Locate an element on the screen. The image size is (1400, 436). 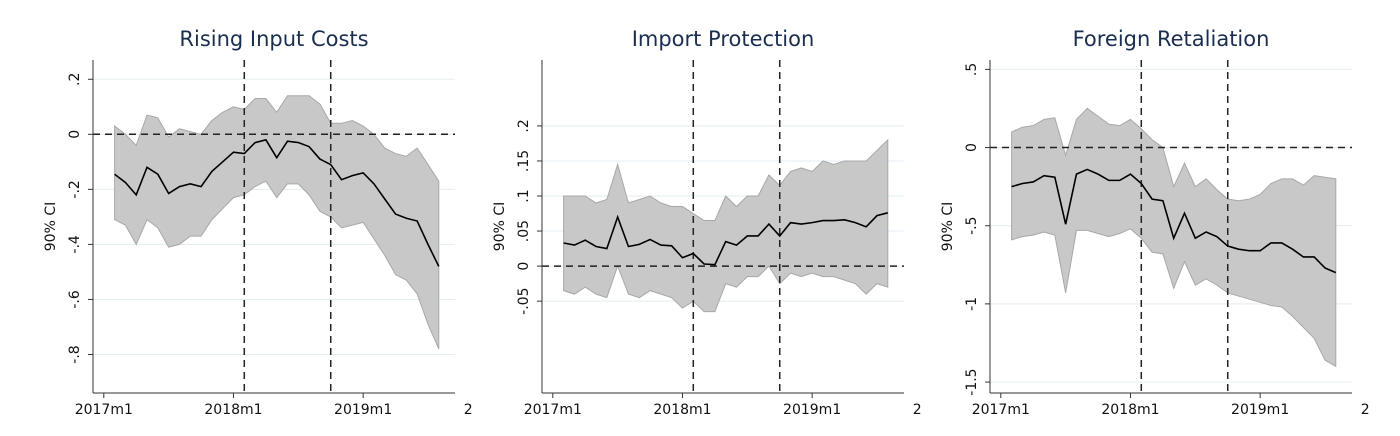
y-tick-label: -.6 is located at coordinates (75, 299).